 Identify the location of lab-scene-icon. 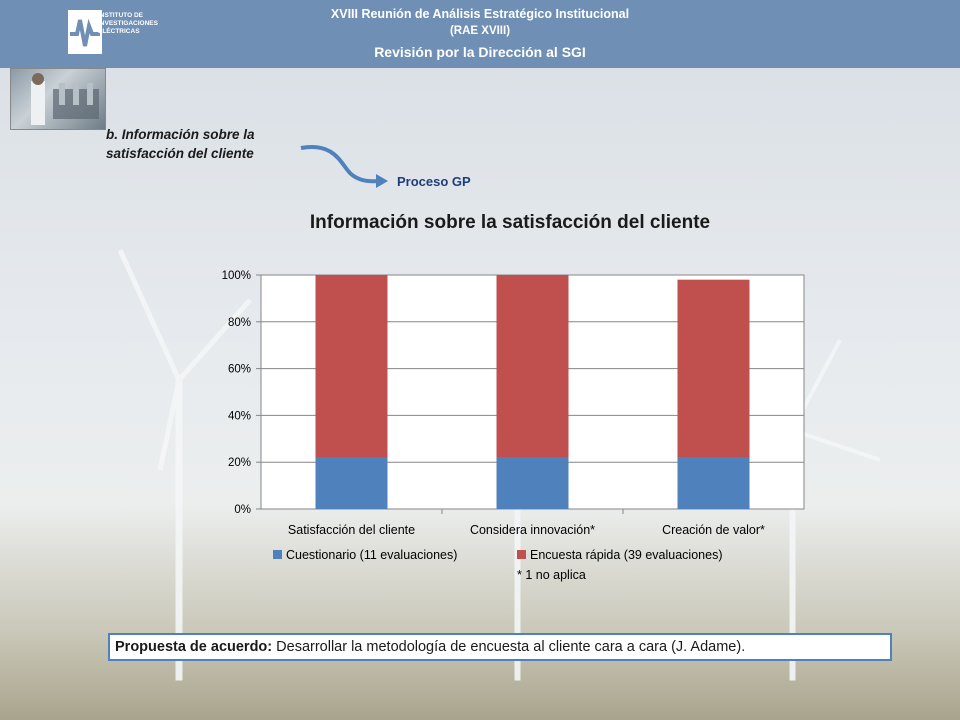
(65, 99).